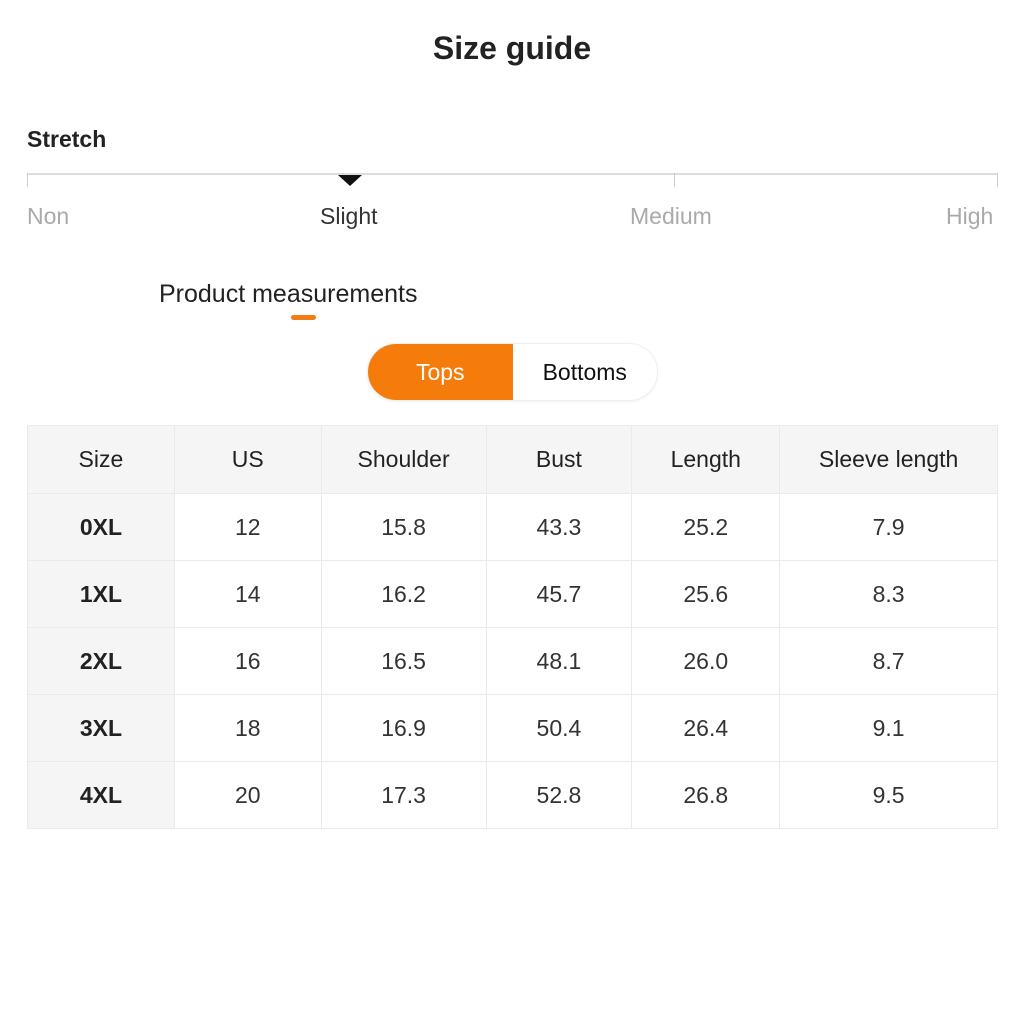 The width and height of the screenshot is (1024, 1024). I want to click on size-cell: 4XL, so click(101, 795).